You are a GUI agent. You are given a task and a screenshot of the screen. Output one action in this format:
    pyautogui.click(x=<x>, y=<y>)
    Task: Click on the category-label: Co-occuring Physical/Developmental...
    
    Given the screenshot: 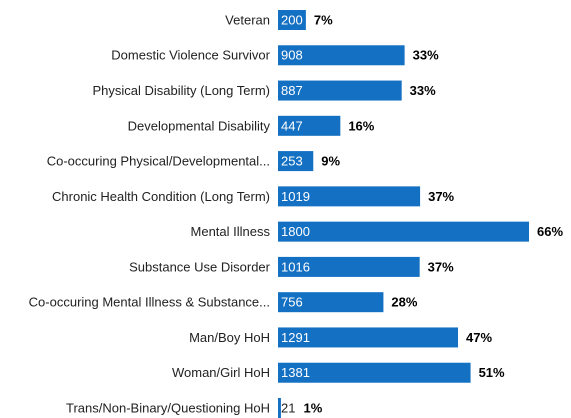 What is the action you would take?
    pyautogui.click(x=158, y=161)
    